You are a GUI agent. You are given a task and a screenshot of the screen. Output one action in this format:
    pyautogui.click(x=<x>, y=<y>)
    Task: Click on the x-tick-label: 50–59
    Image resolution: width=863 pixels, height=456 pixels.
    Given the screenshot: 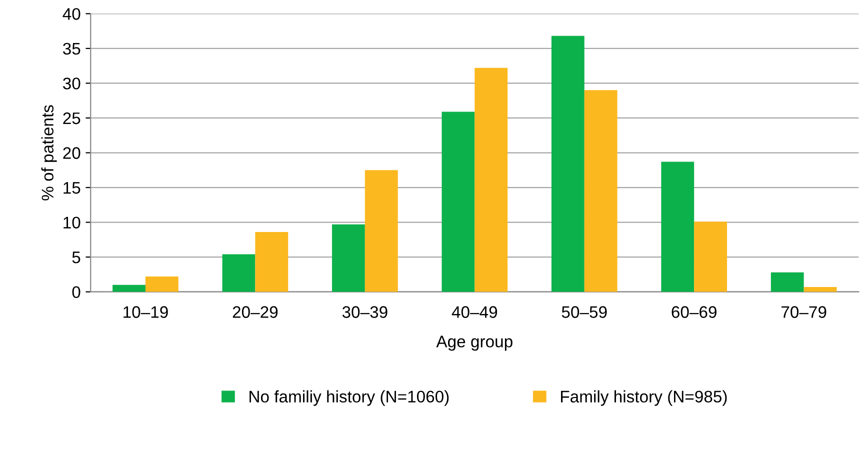 What is the action you would take?
    pyautogui.click(x=584, y=312)
    